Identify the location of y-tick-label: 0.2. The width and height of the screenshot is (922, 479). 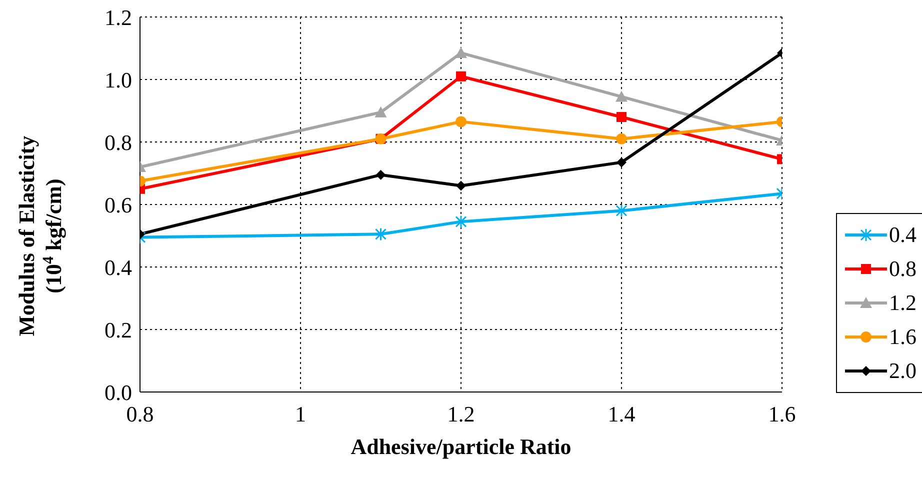
(118, 329).